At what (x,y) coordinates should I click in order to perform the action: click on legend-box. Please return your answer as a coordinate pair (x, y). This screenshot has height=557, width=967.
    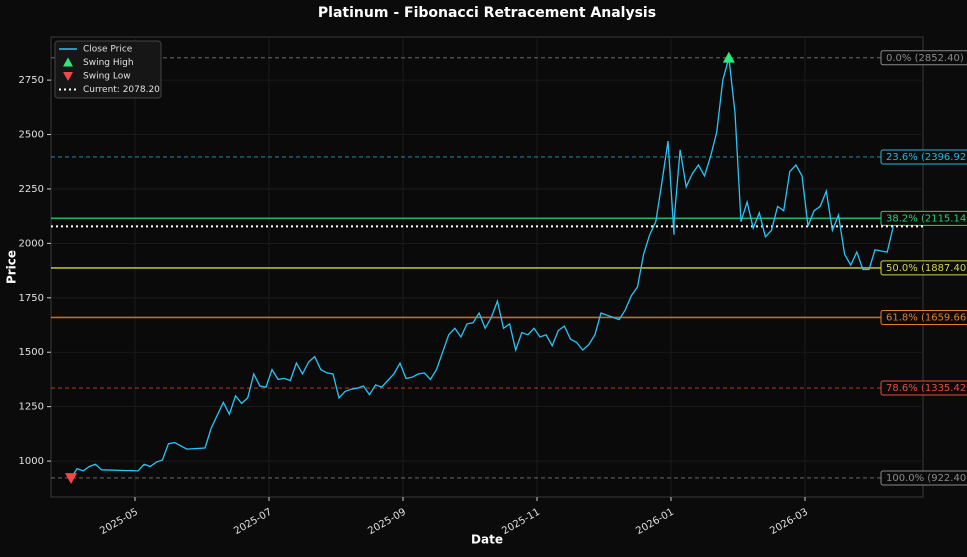
    Looking at the image, I should click on (108, 69).